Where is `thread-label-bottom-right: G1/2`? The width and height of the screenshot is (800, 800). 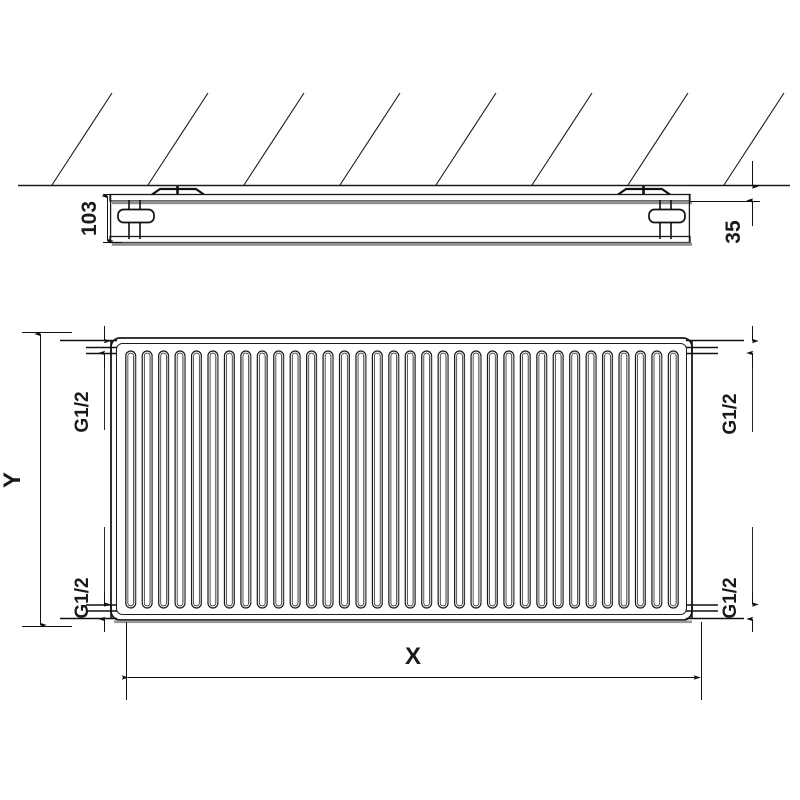
thread-label-bottom-right: G1/2 is located at coordinates (730, 597).